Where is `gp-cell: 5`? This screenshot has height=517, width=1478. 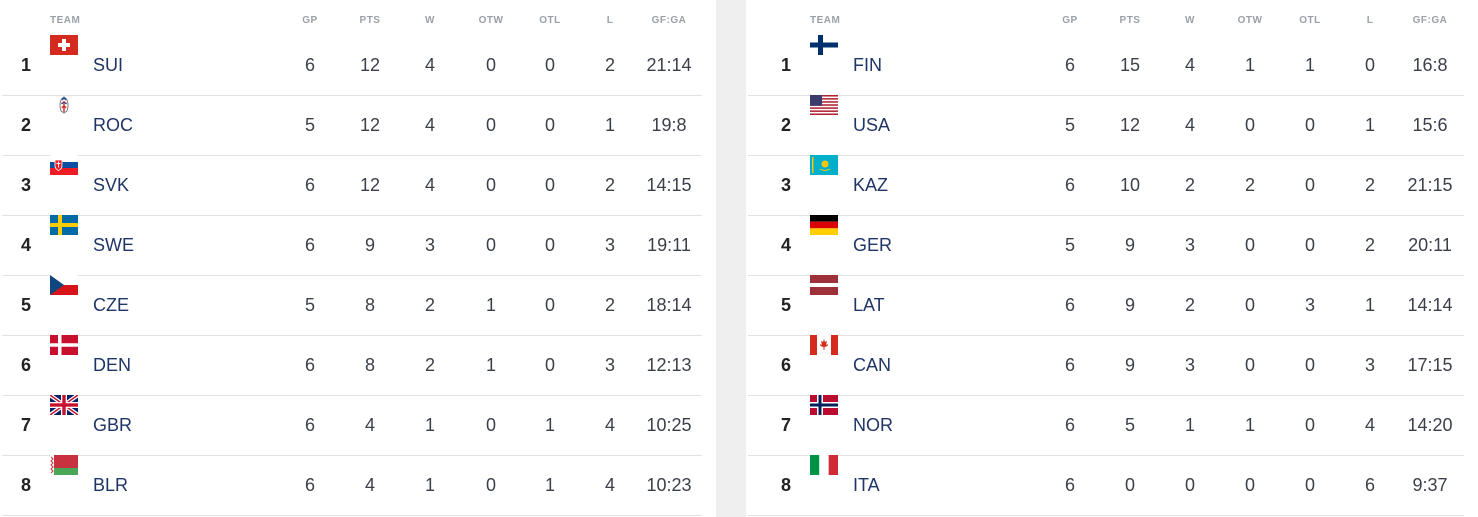
gp-cell: 5 is located at coordinates (1070, 245).